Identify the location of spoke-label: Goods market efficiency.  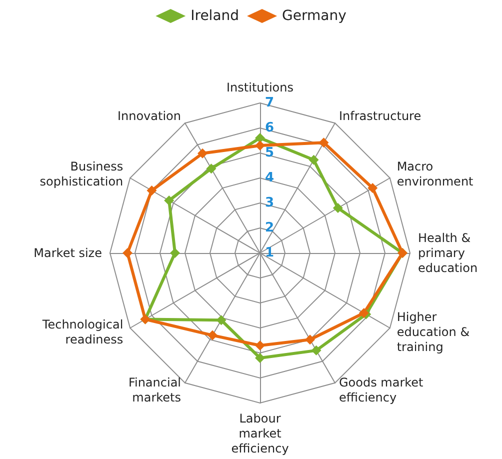
(381, 389).